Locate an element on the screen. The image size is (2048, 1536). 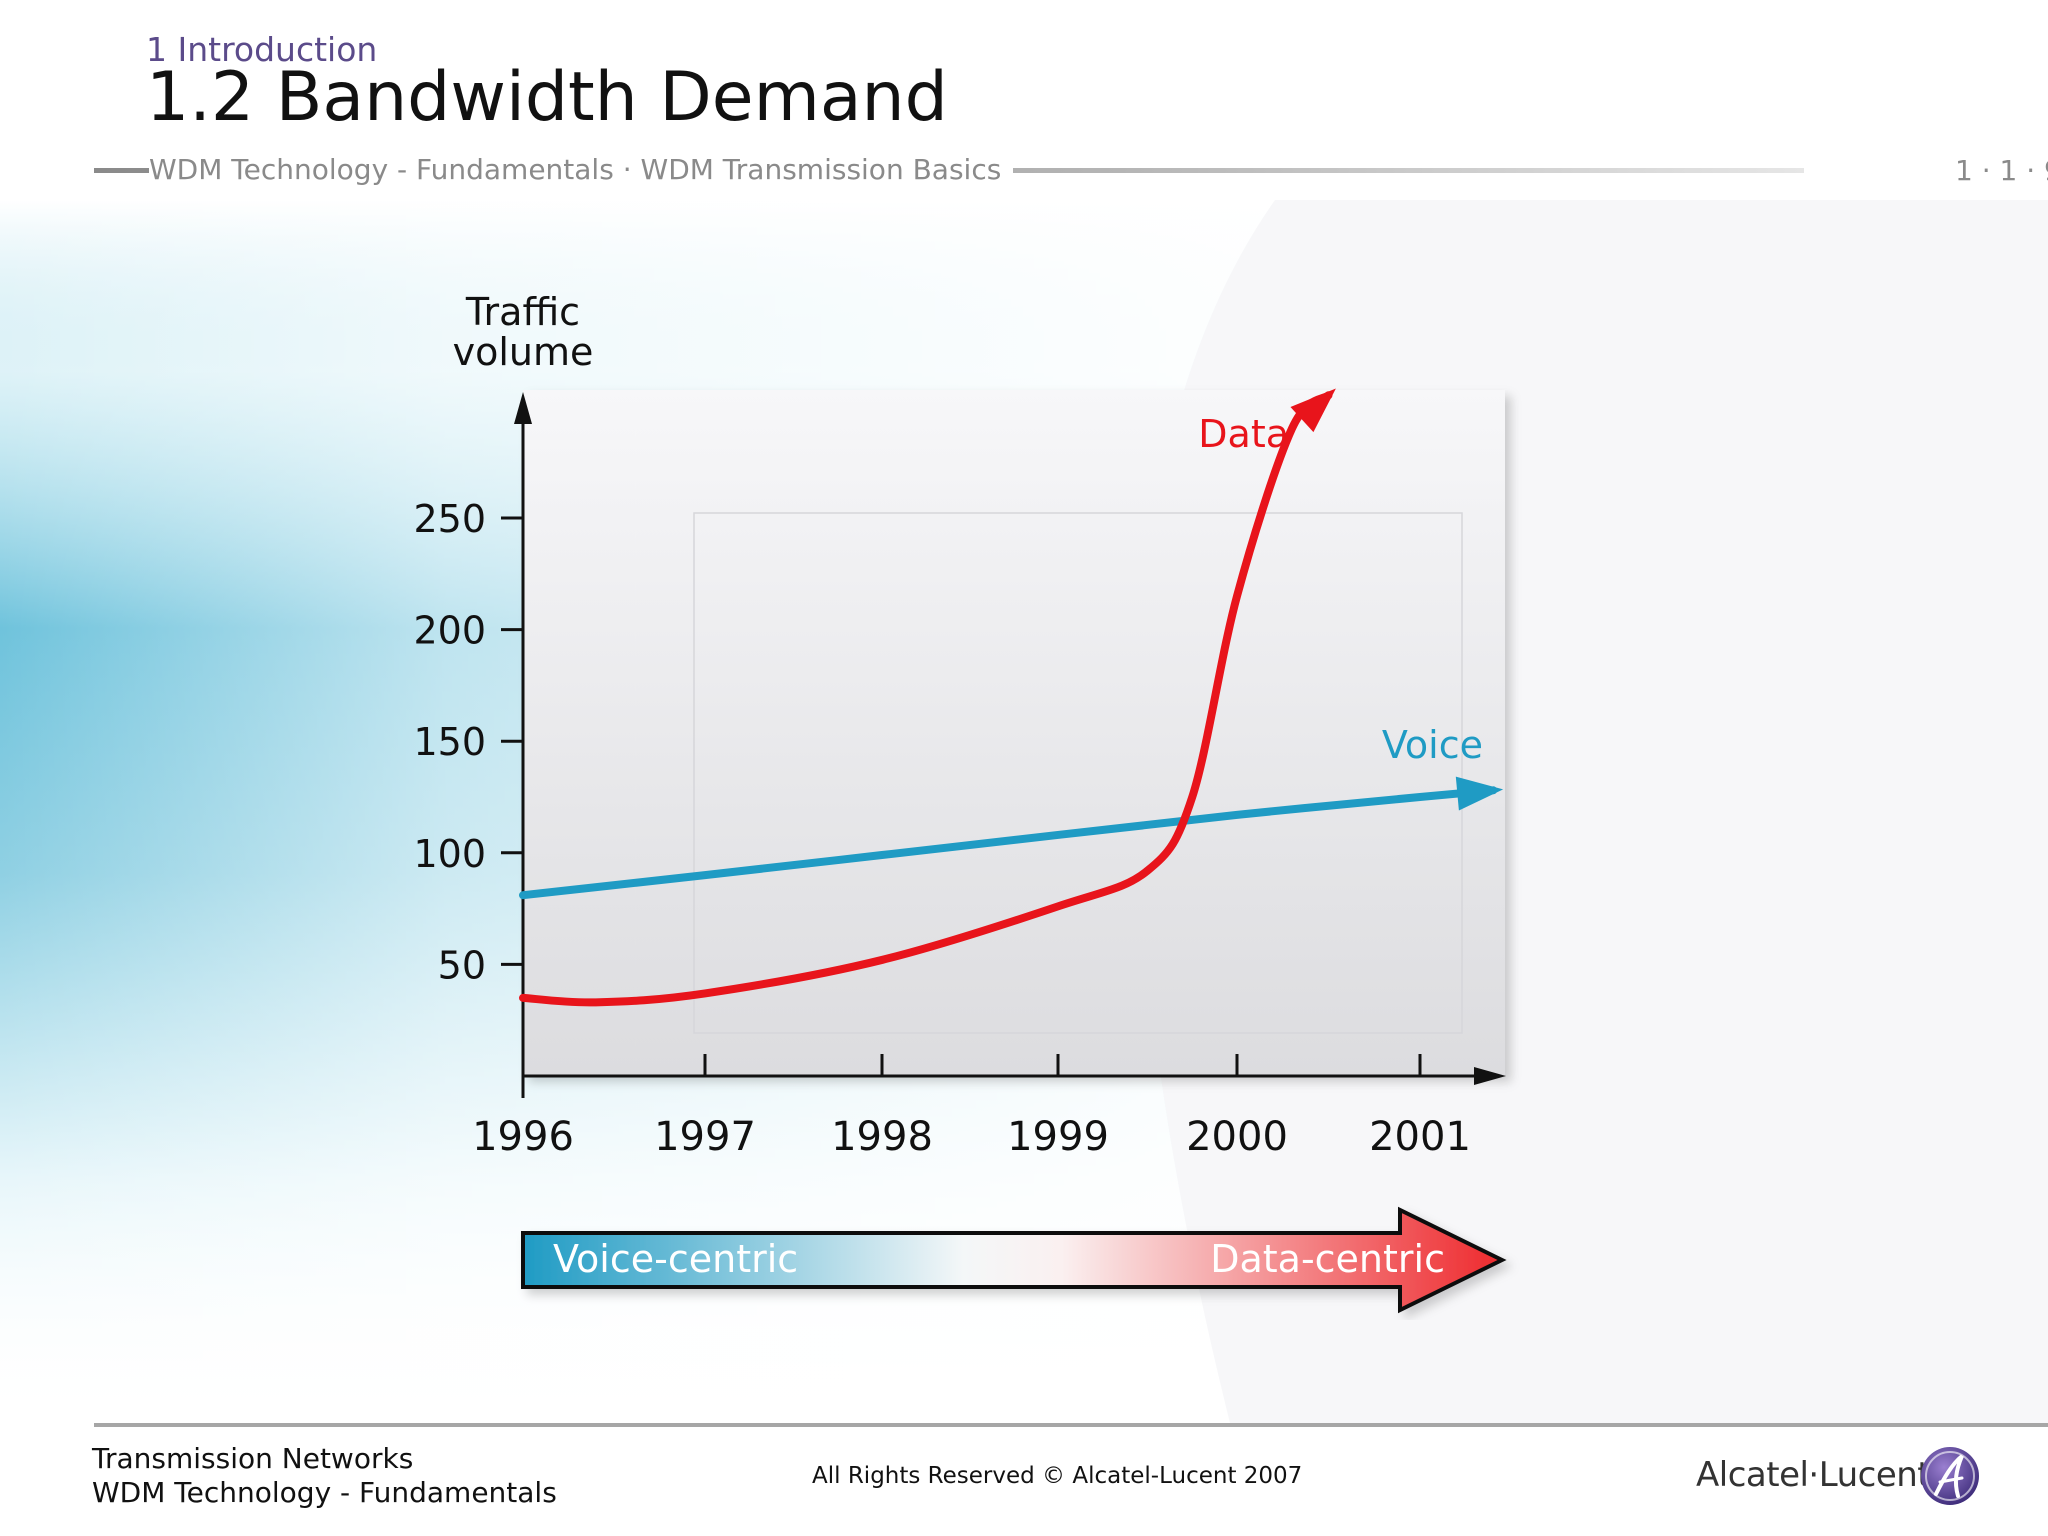
y-tick-label: 100 is located at coordinates (449, 854).